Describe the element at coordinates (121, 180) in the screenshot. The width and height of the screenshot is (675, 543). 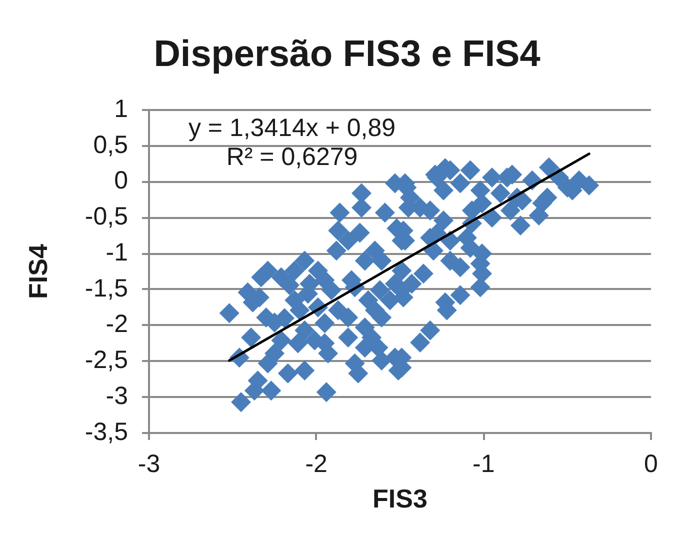
I see `y-tick-label: 0` at that location.